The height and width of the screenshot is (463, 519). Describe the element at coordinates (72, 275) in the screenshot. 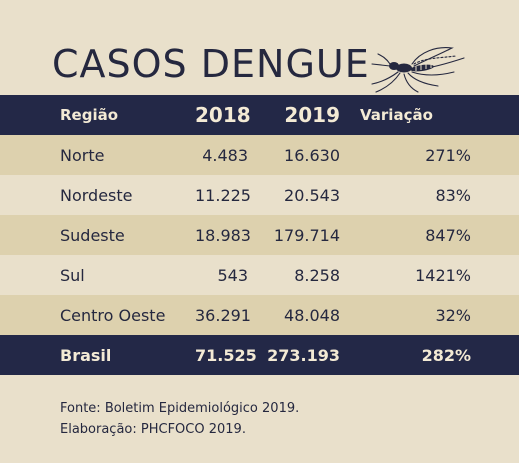

I see `cell-region: Sul` at that location.